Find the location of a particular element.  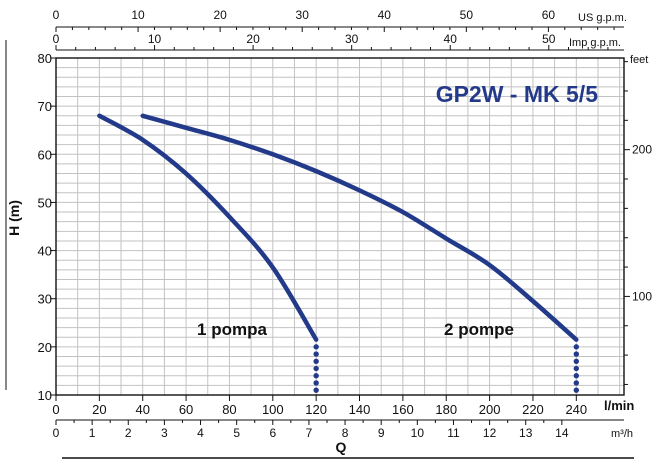

imp-gpm-tick-label: 40 is located at coordinates (451, 39).